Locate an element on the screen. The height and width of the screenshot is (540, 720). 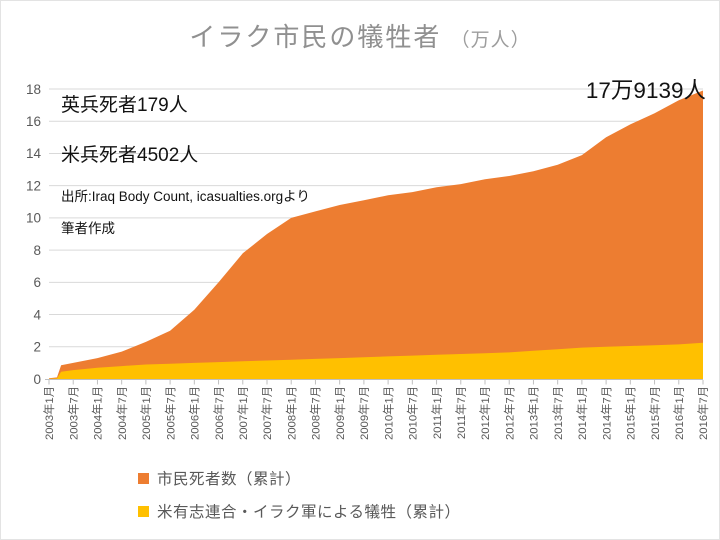
svg-text: 2004年7月 is located at coordinates (122, 413).